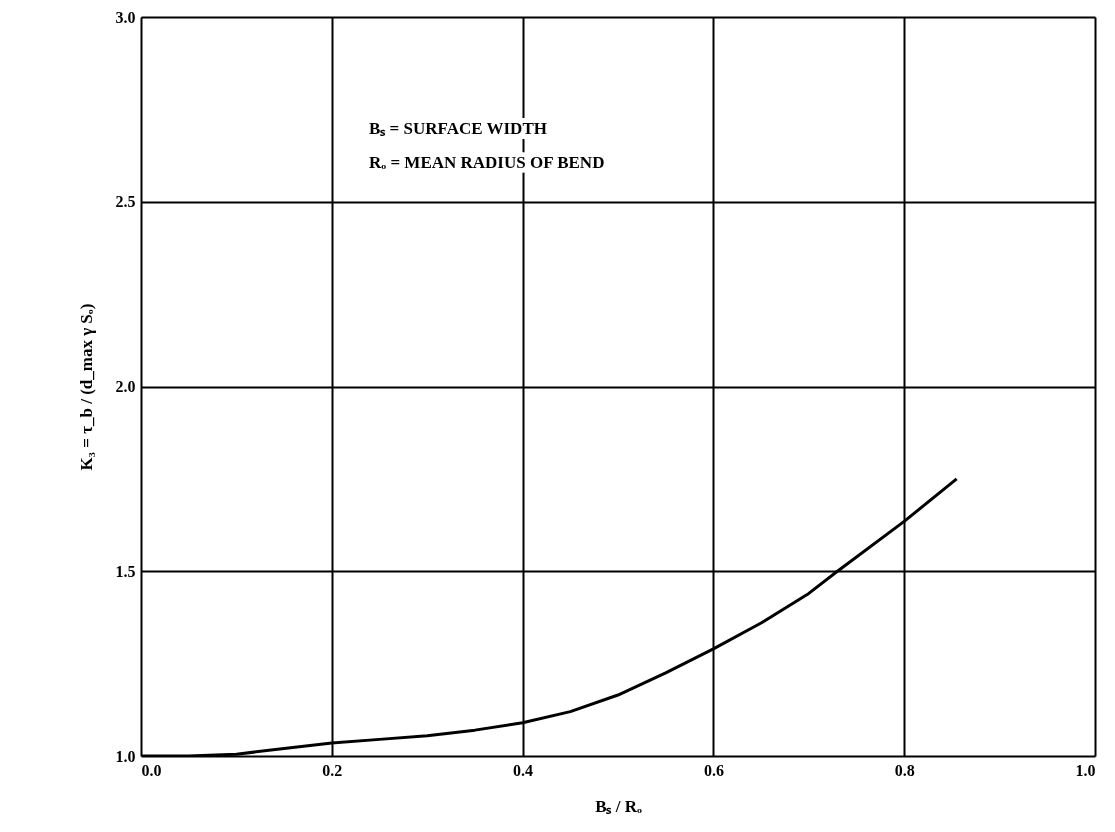 The height and width of the screenshot is (832, 1115). What do you see at coordinates (332, 770) in the screenshot?
I see `x-tick-label: 0.2` at bounding box center [332, 770].